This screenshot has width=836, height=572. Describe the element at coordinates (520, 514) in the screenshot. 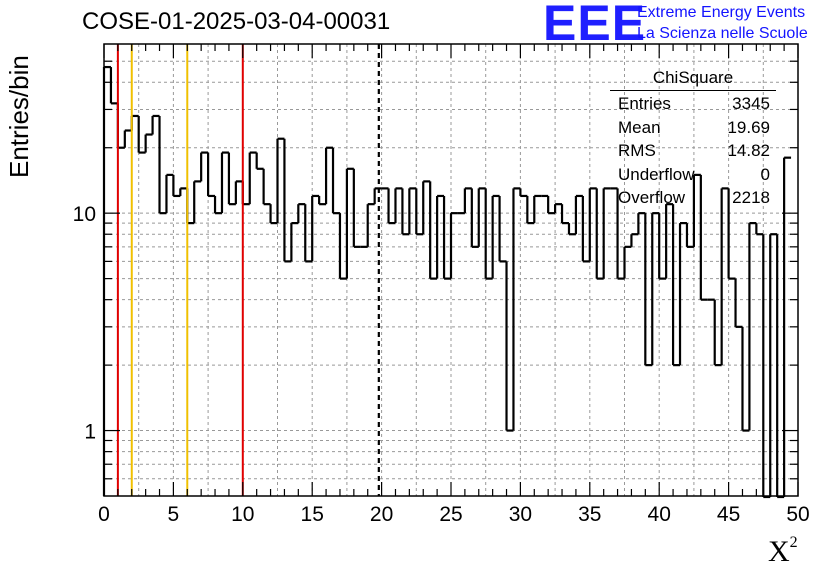

I see `x-tick-label: 30` at that location.